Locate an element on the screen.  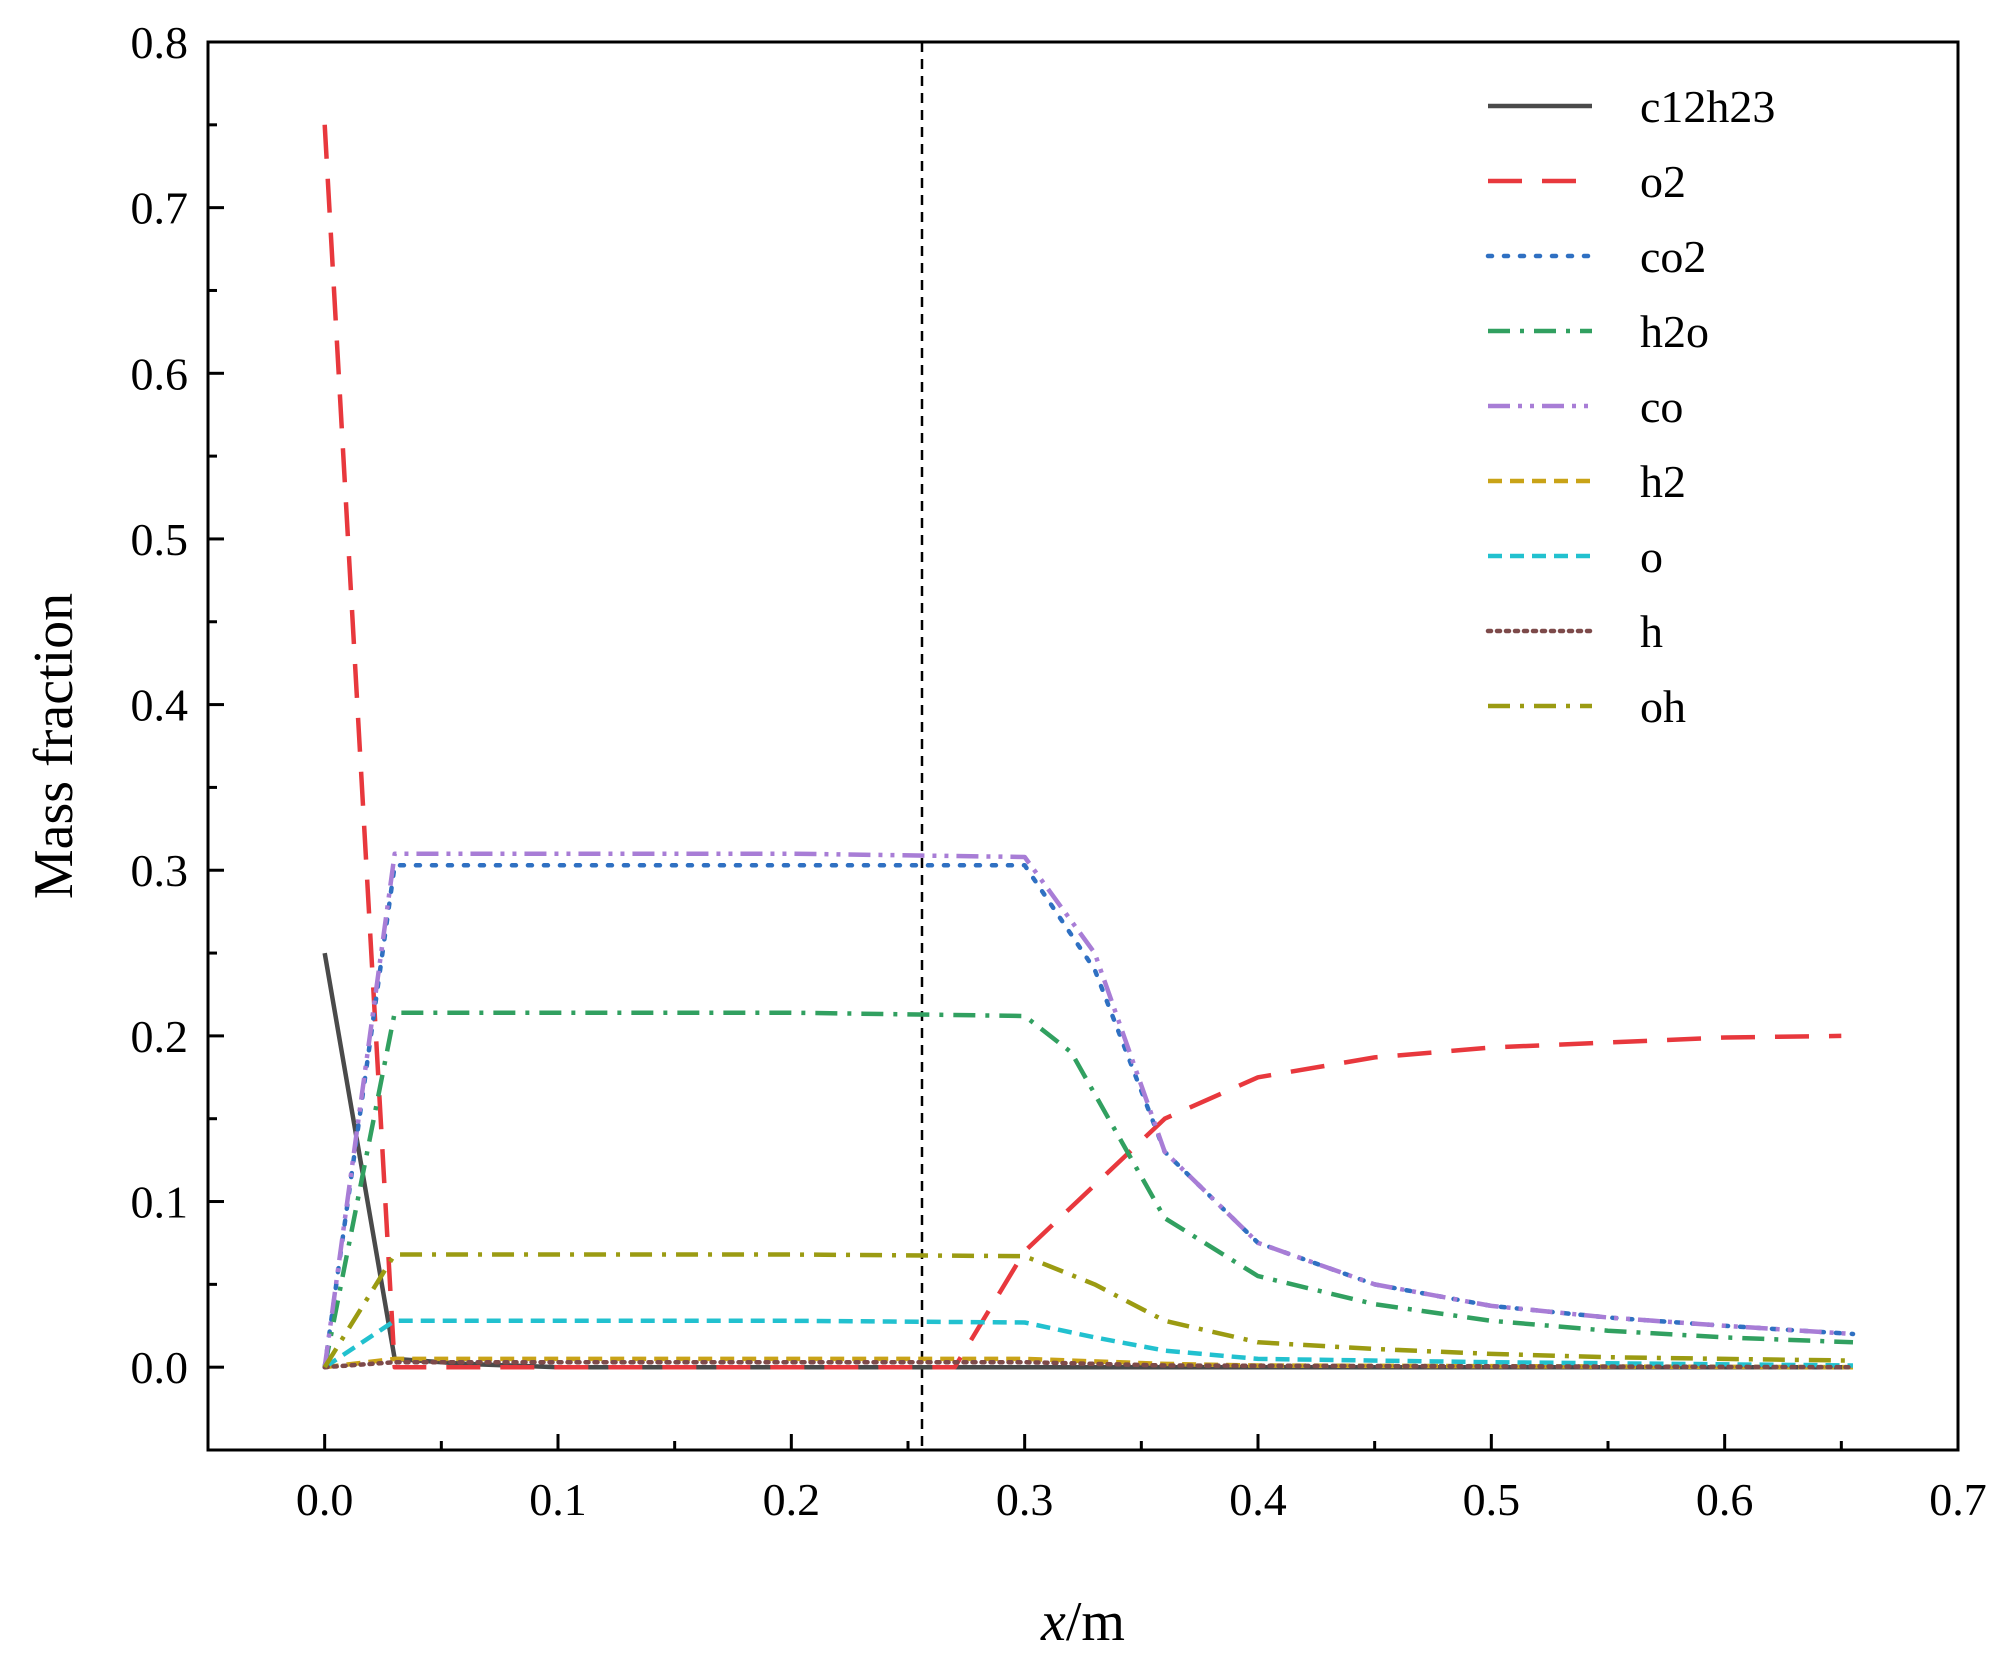
legend-label-co2: co2 is located at coordinates (1673, 256).